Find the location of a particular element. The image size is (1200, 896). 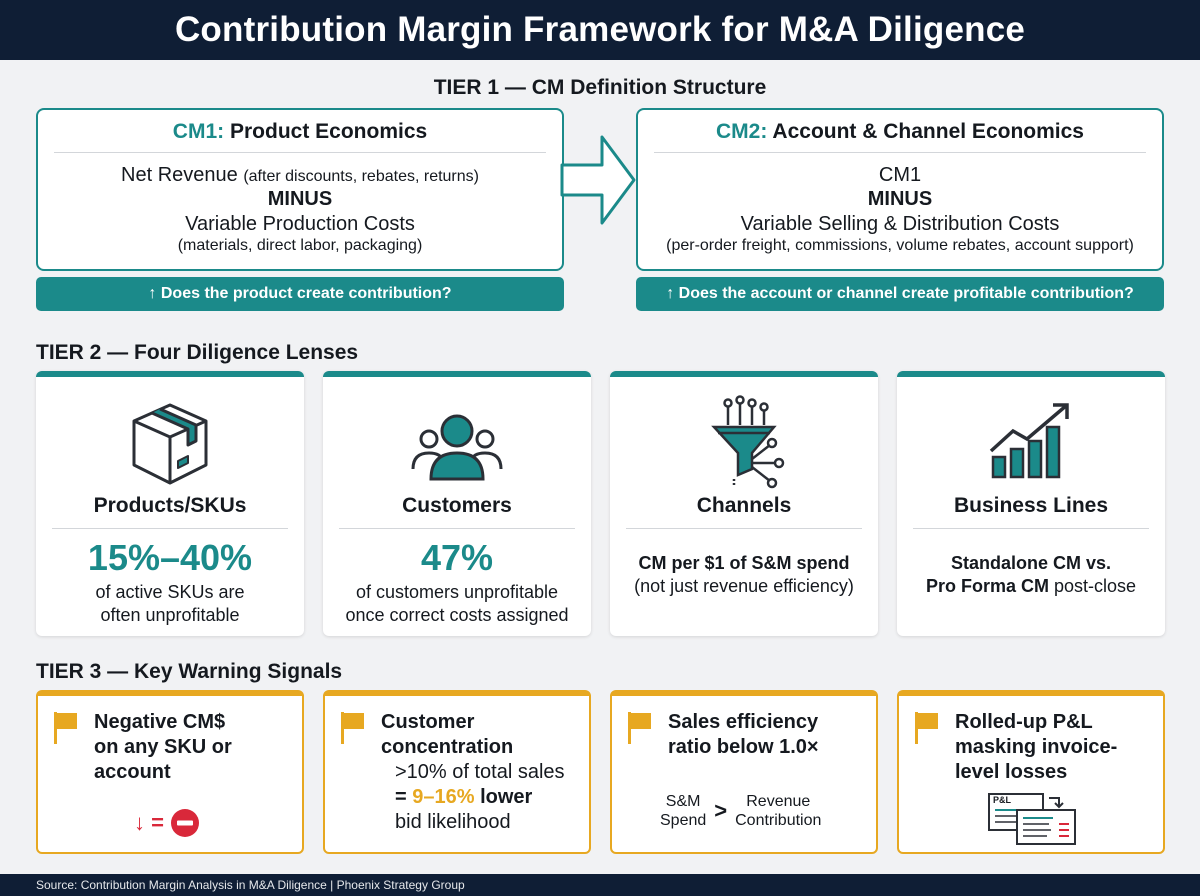

lens-title-customers: Customers is located at coordinates (457, 505).